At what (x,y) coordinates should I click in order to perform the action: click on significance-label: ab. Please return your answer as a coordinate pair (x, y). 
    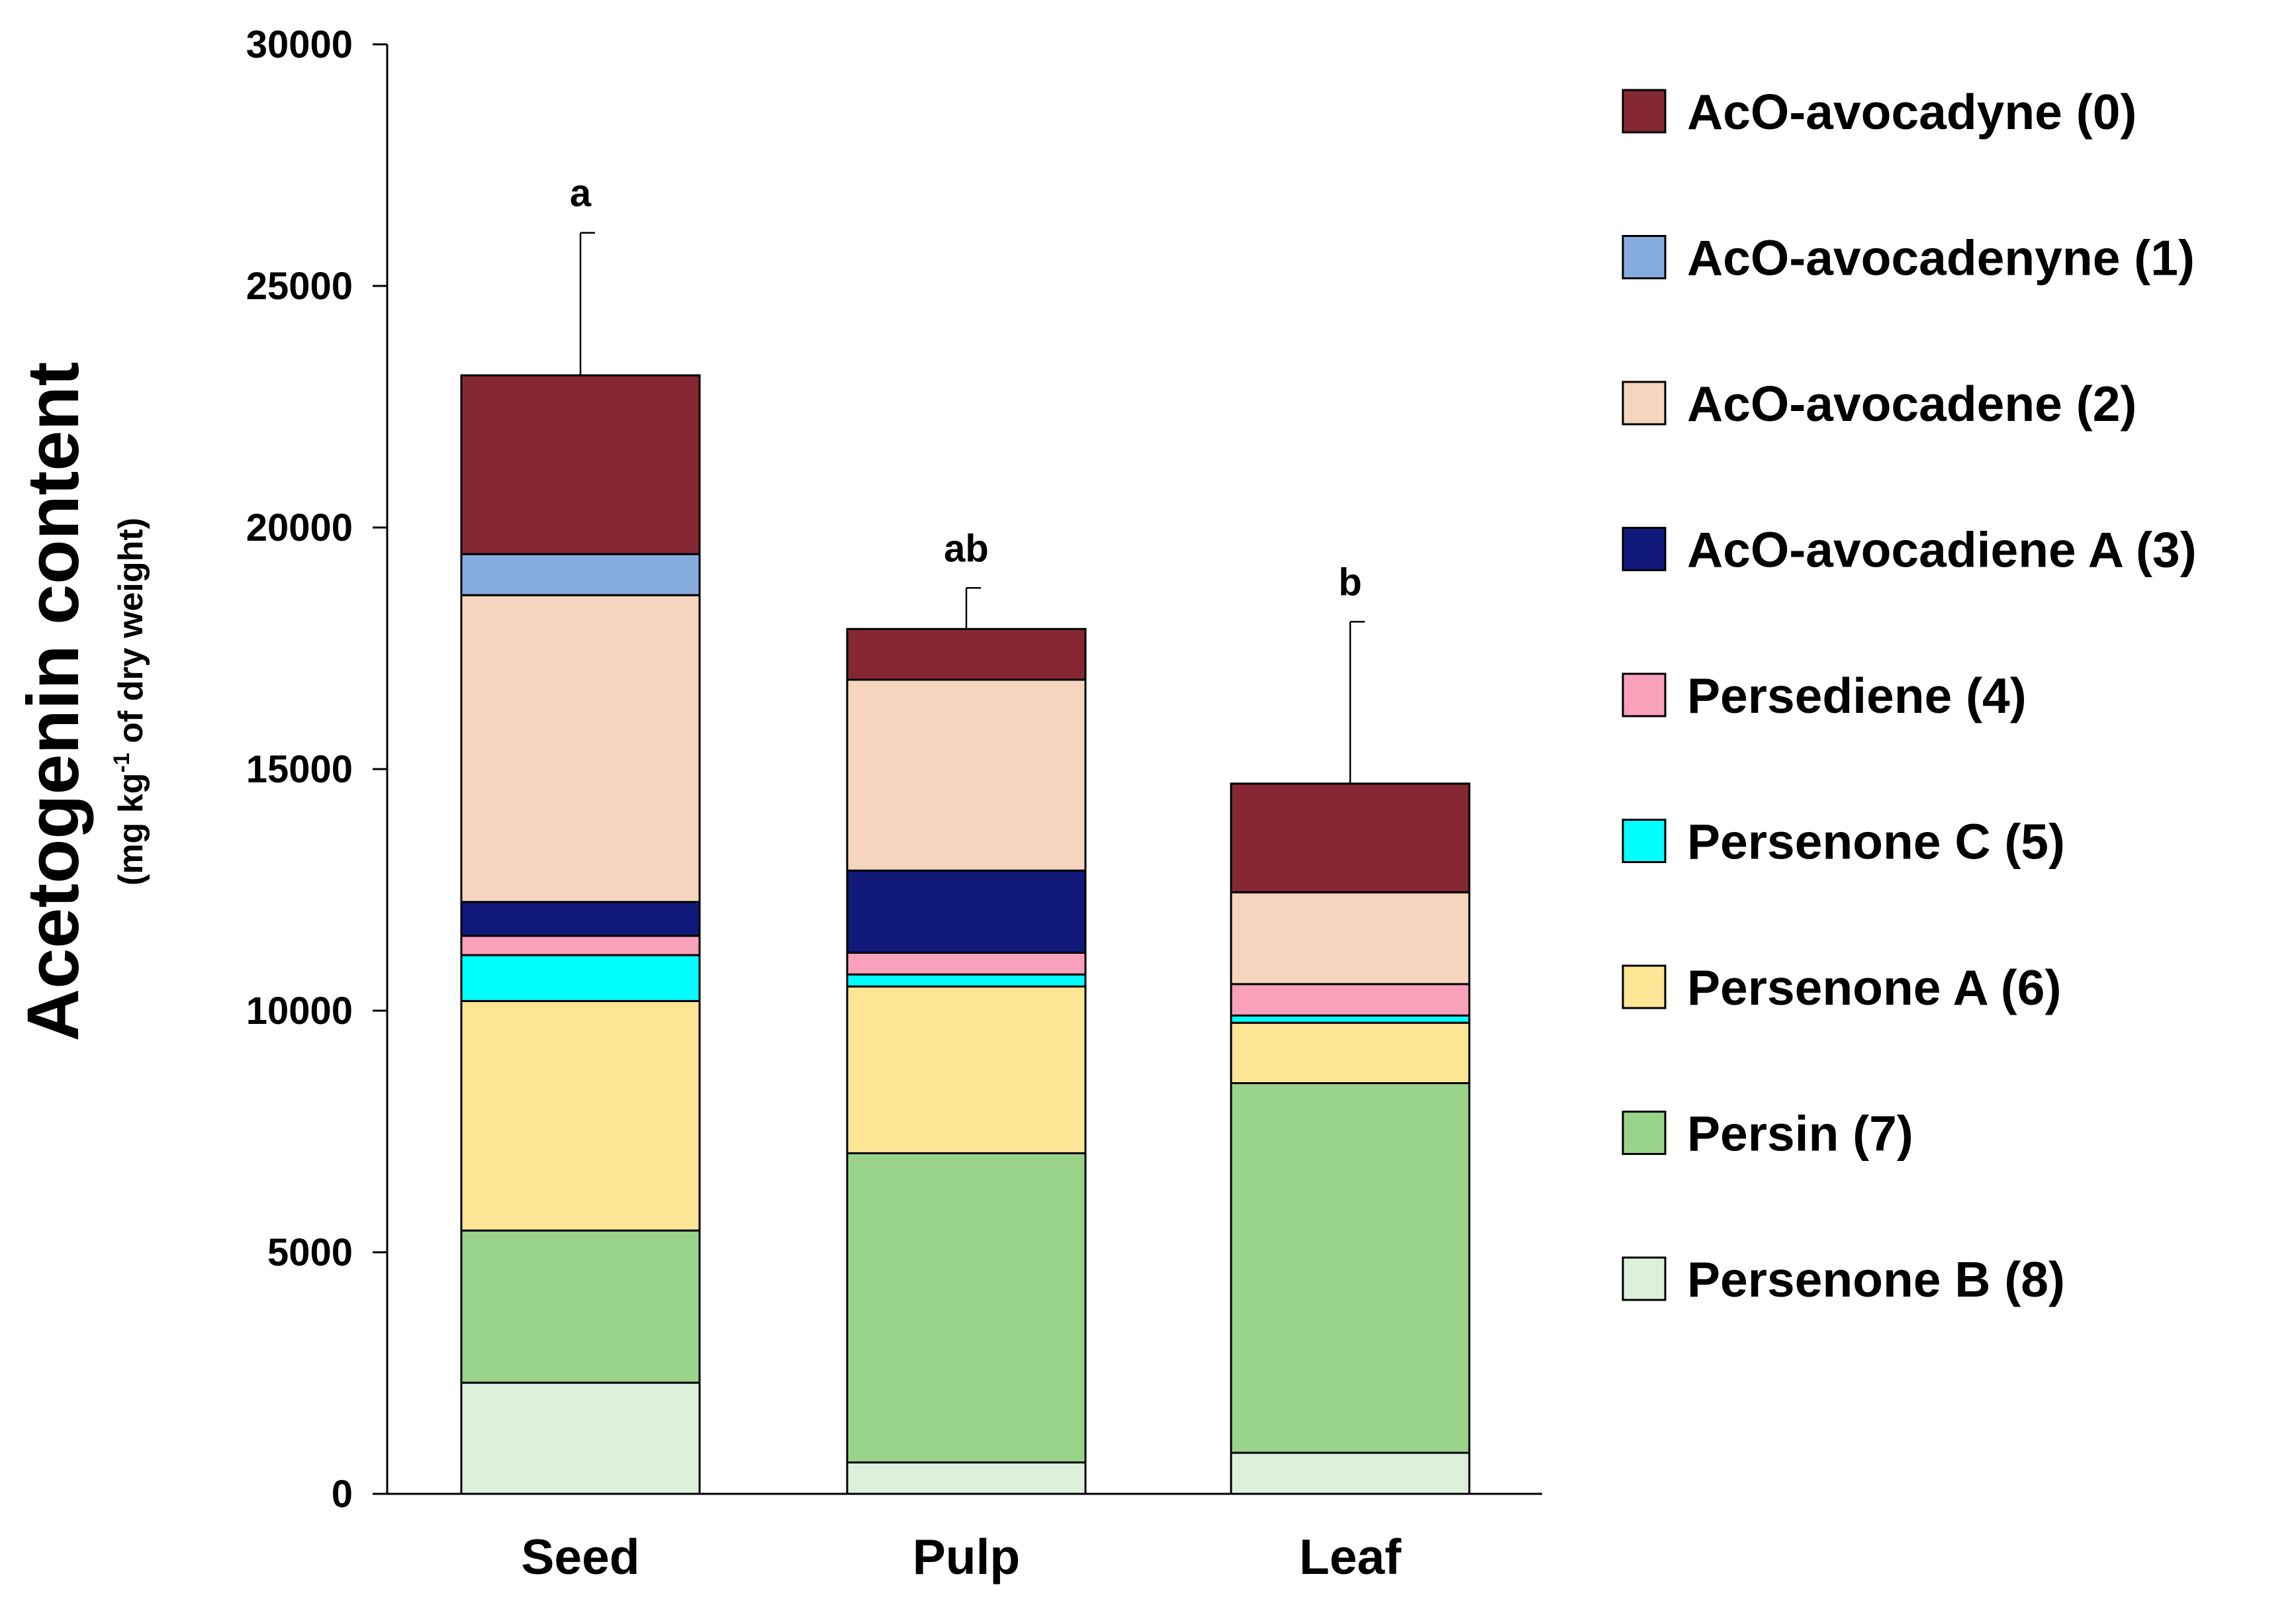
    Looking at the image, I should click on (966, 548).